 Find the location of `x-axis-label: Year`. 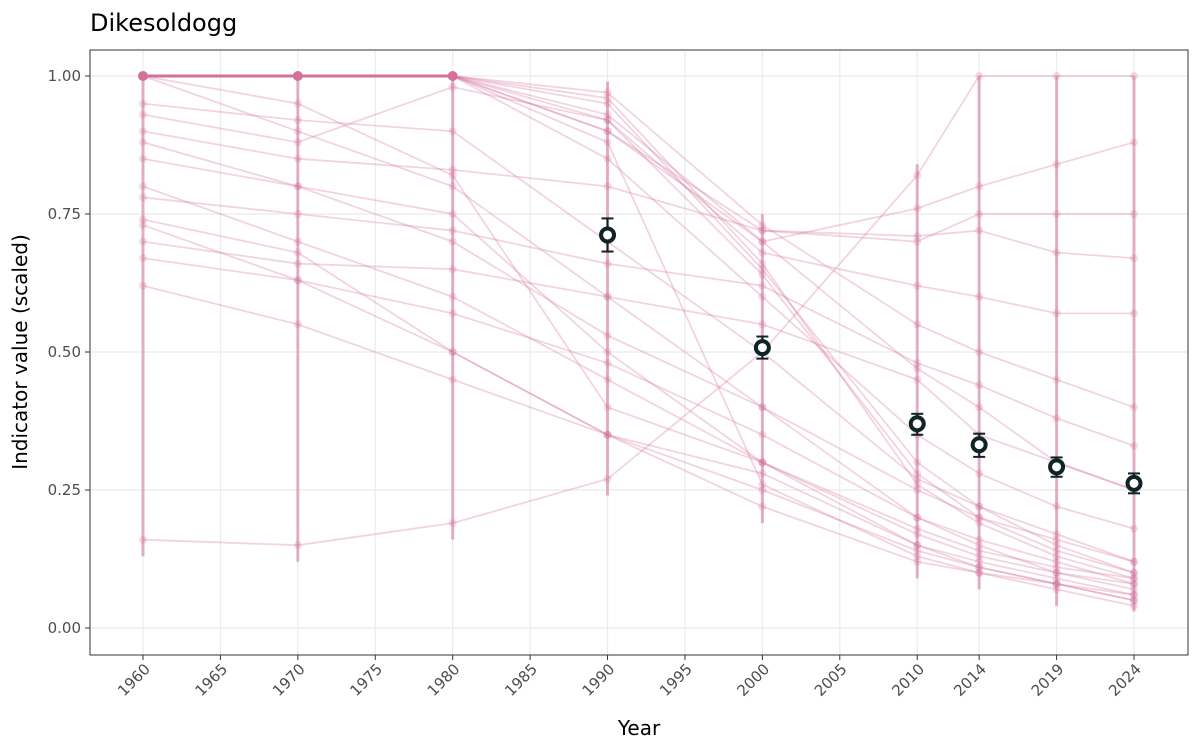

x-axis-label: Year is located at coordinates (639, 728).